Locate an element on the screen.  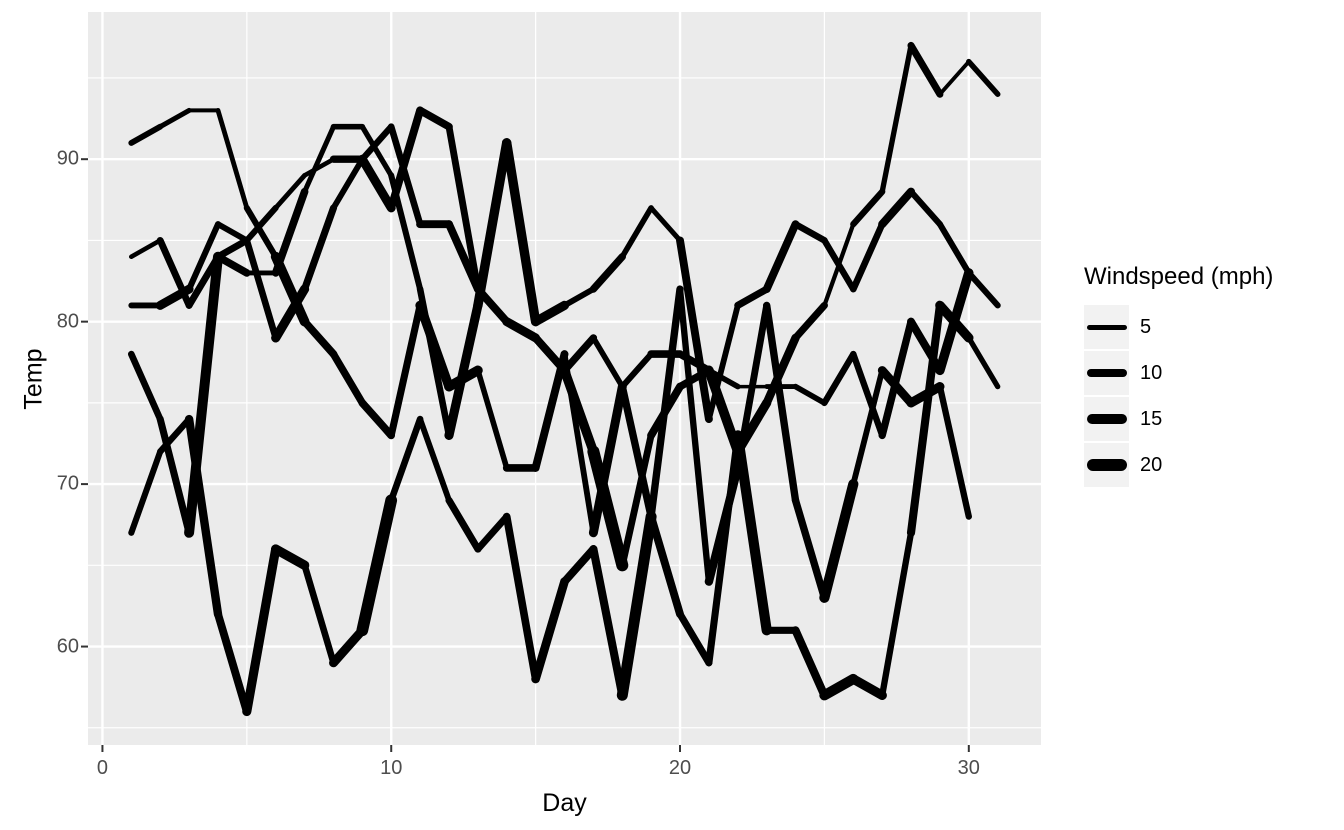
legend-item-label: 20 is located at coordinates (1151, 464).